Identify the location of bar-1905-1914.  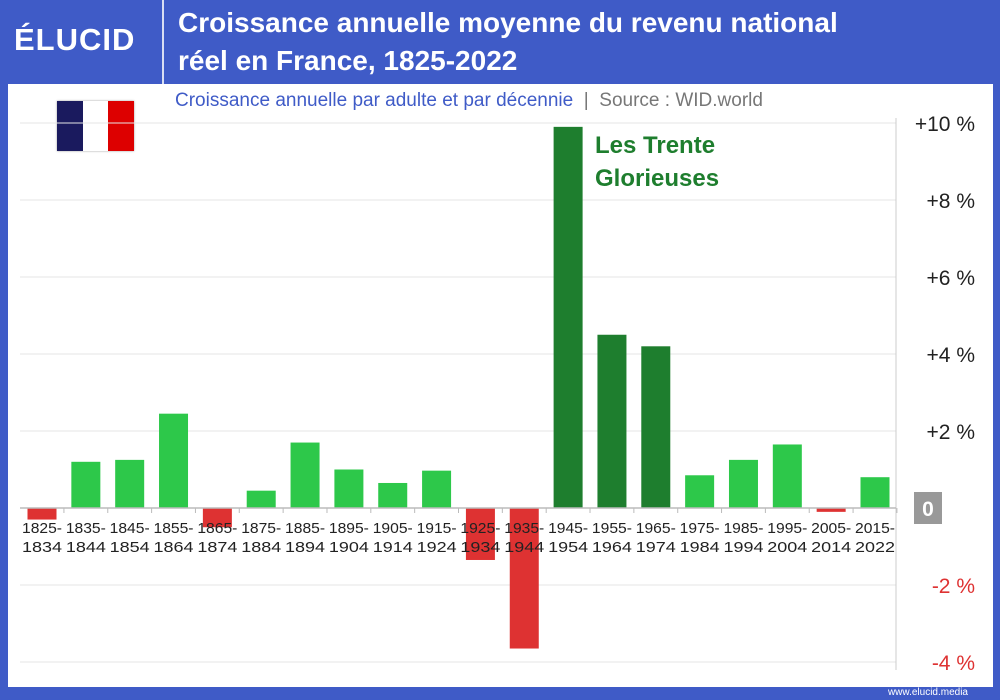
(393, 495).